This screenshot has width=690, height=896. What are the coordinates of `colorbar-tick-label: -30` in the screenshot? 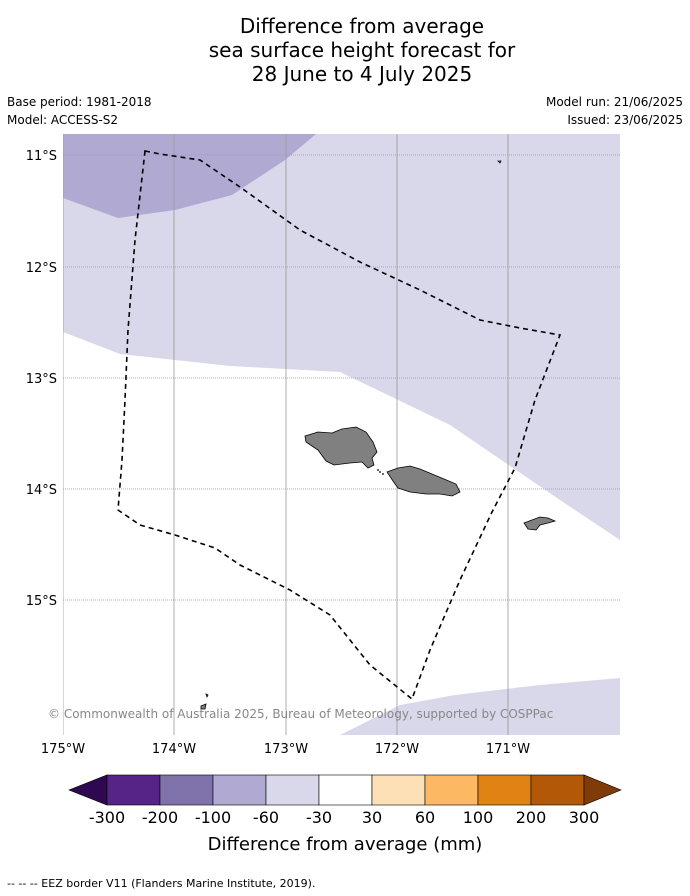 It's located at (319, 817).